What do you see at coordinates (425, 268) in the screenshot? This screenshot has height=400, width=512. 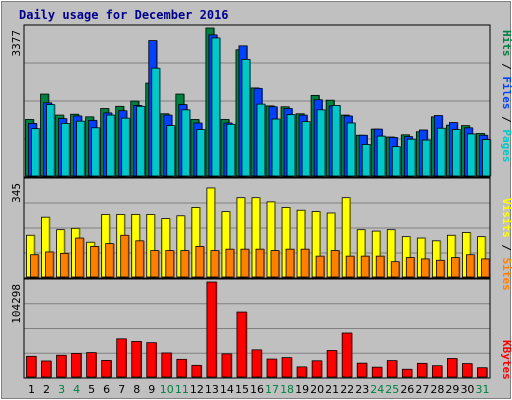 I see `bar-sites-day-27-fill` at bounding box center [425, 268].